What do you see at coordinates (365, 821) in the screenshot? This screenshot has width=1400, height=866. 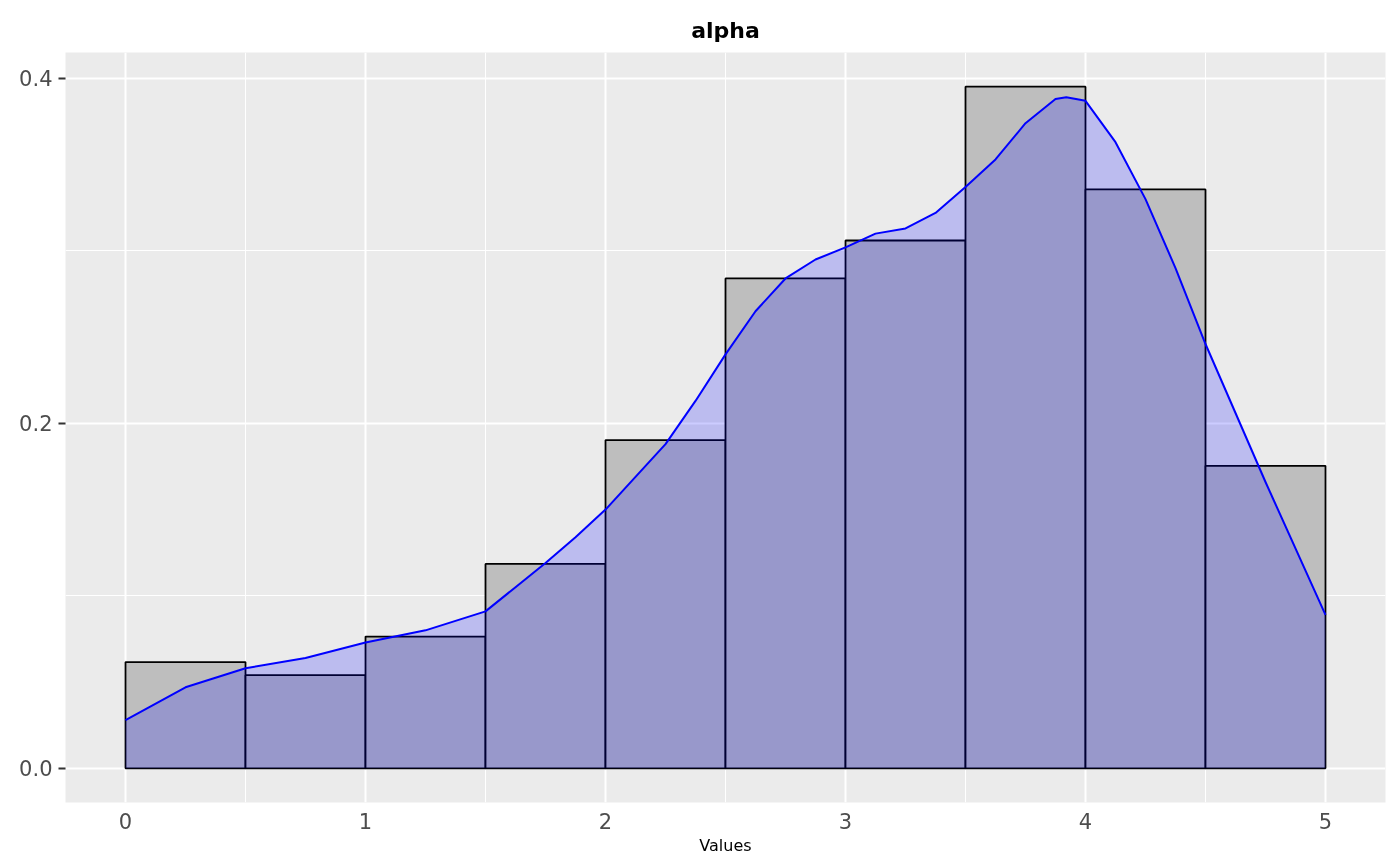 I see `x-tick-label: 1` at bounding box center [365, 821].